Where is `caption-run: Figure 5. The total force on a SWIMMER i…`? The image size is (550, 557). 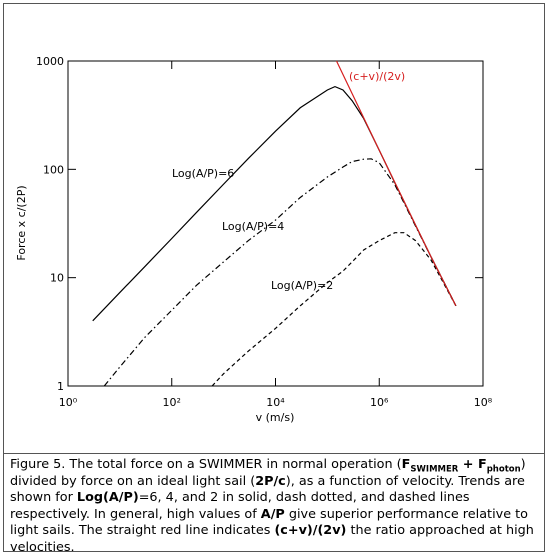
caption-run: Figure 5. The total force on a SWIMMER i… is located at coordinates (206, 464).